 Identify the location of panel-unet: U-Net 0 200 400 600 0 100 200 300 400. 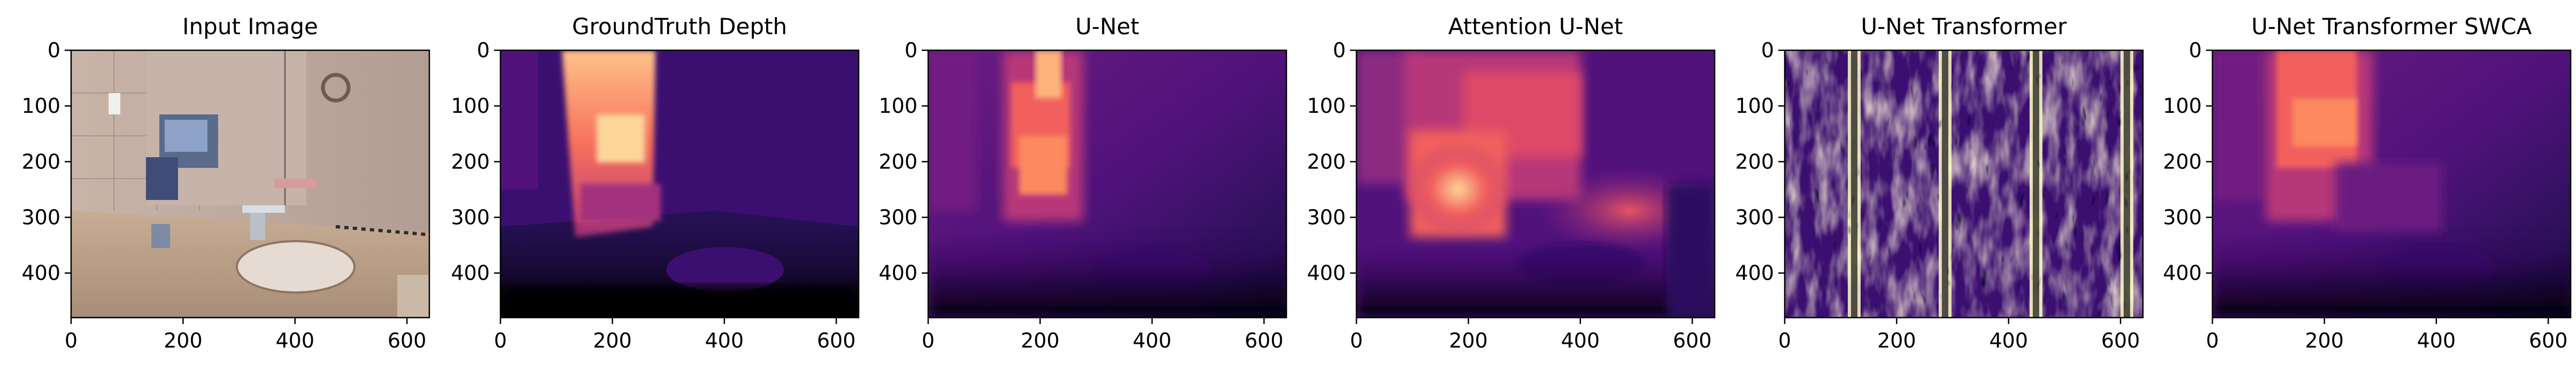
(1082, 182).